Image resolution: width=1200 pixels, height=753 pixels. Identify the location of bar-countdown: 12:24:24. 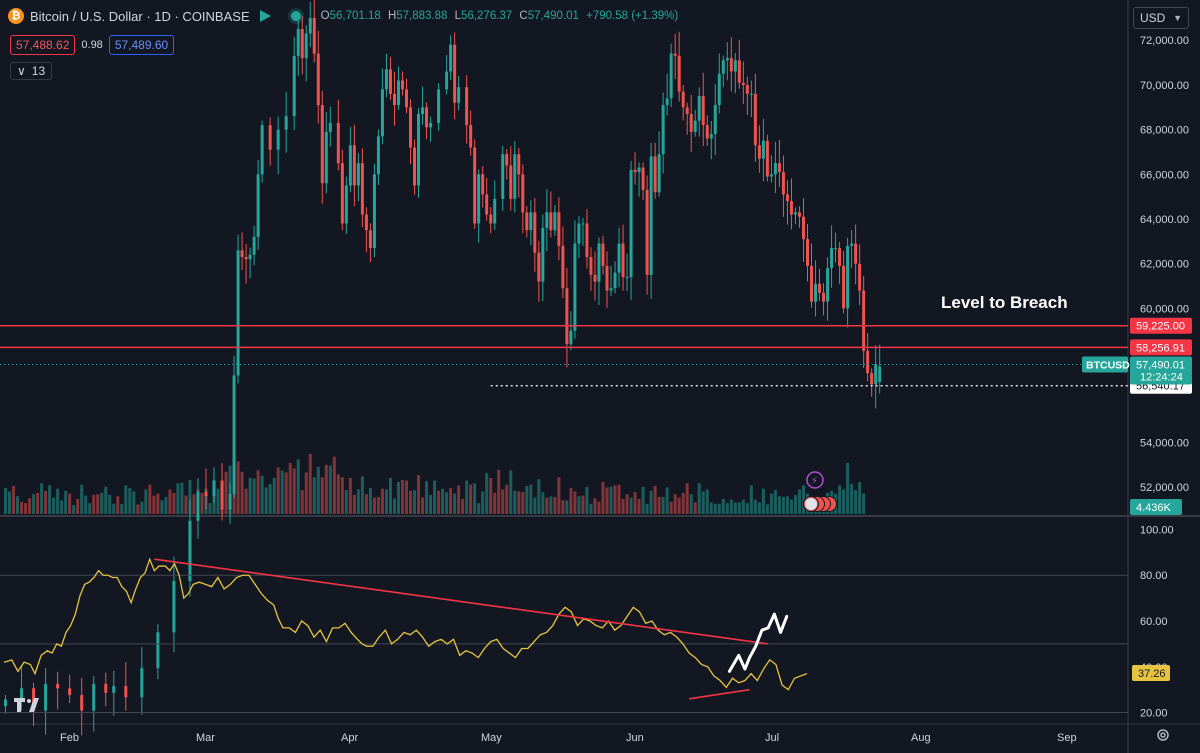
(1161, 377).